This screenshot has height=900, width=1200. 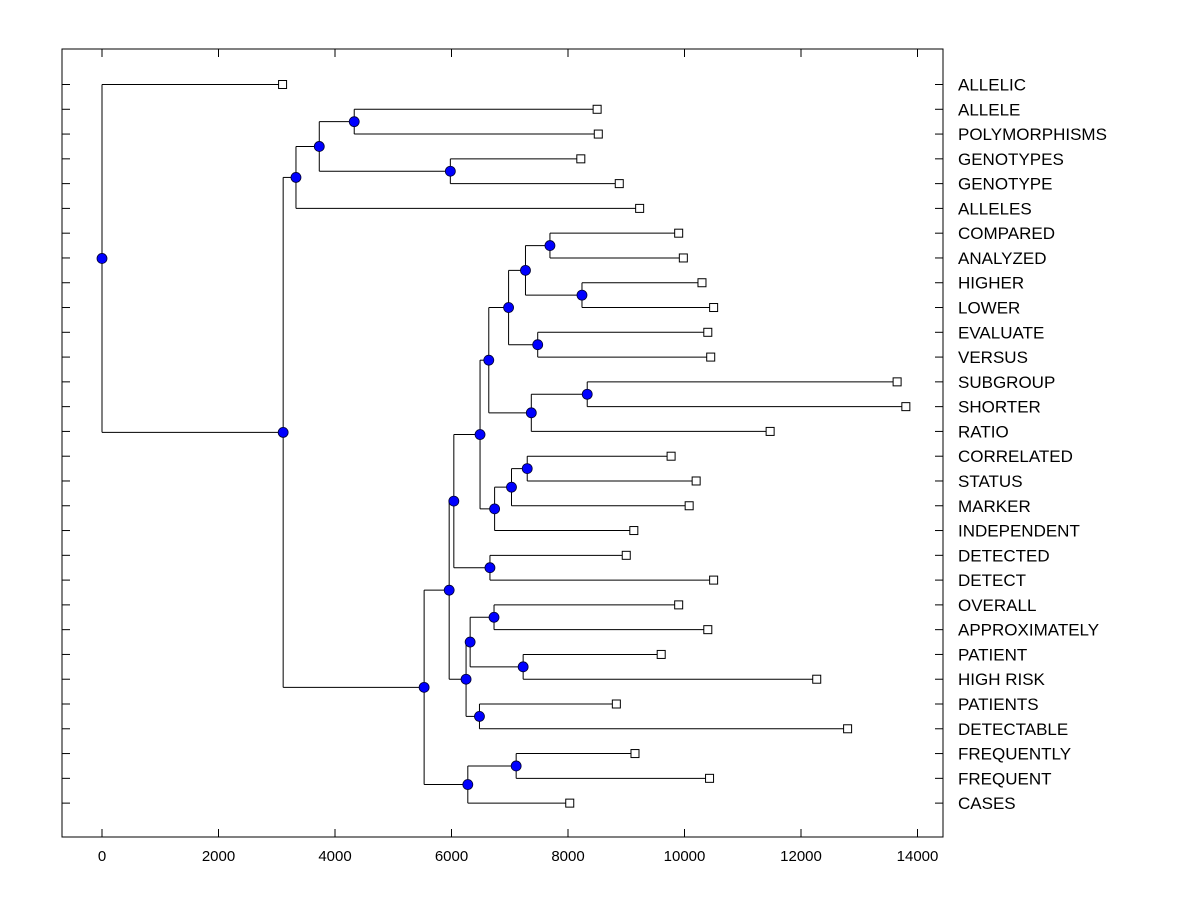 What do you see at coordinates (1013, 729) in the screenshot?
I see `leaf-label: DETECTABLE` at bounding box center [1013, 729].